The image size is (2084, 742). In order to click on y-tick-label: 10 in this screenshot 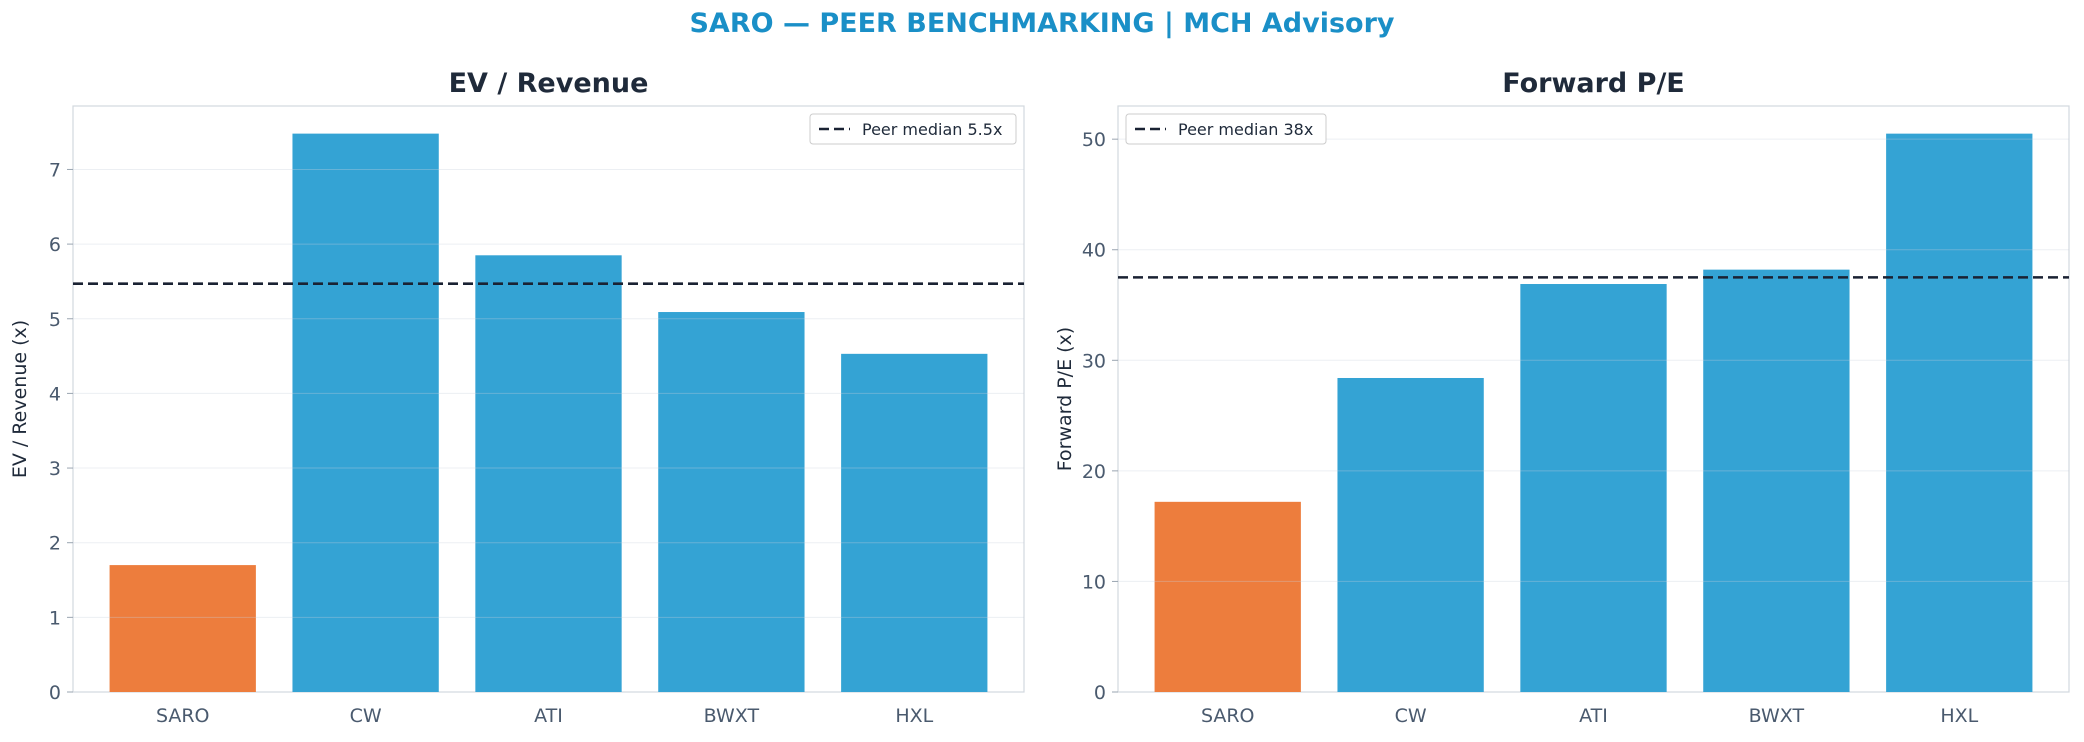, I will do `click(1094, 582)`.